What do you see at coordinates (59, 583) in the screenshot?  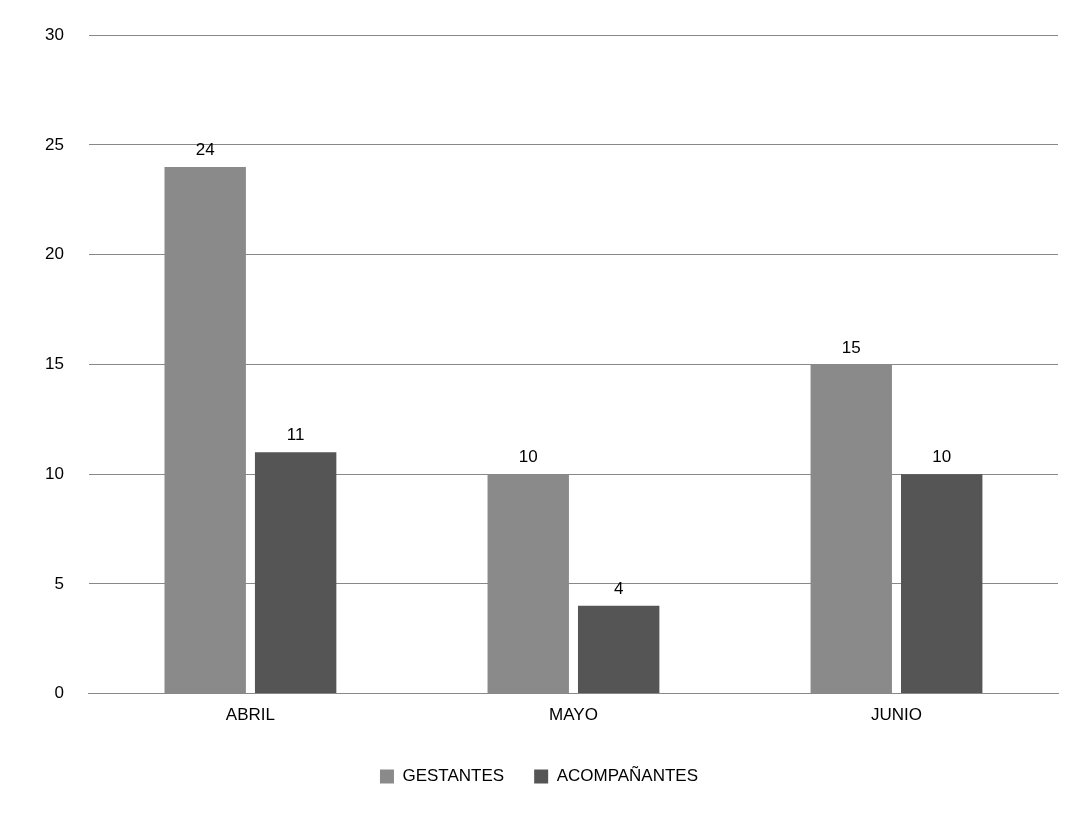 I see `y-tick-label: 5` at bounding box center [59, 583].